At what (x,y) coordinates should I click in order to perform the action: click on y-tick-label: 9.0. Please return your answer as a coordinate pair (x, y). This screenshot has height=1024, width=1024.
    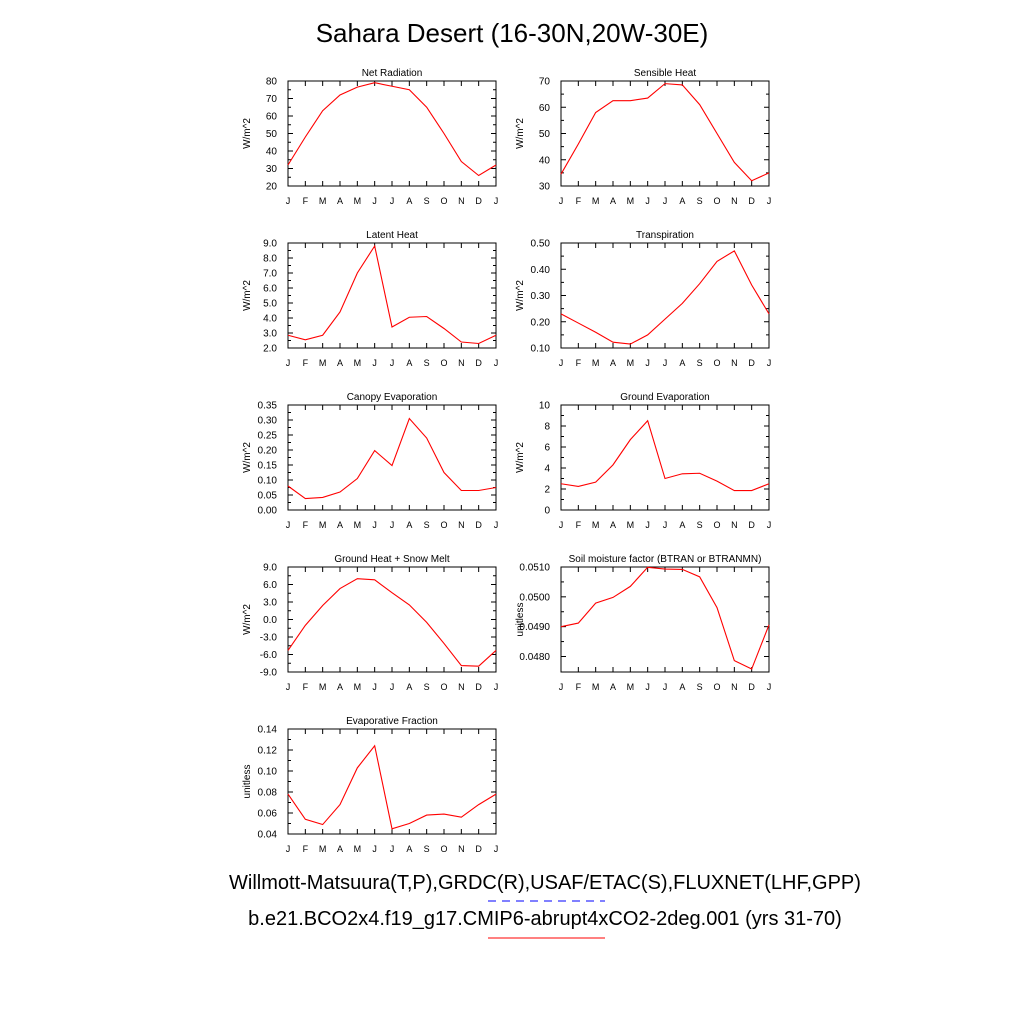
    Looking at the image, I should click on (270, 244).